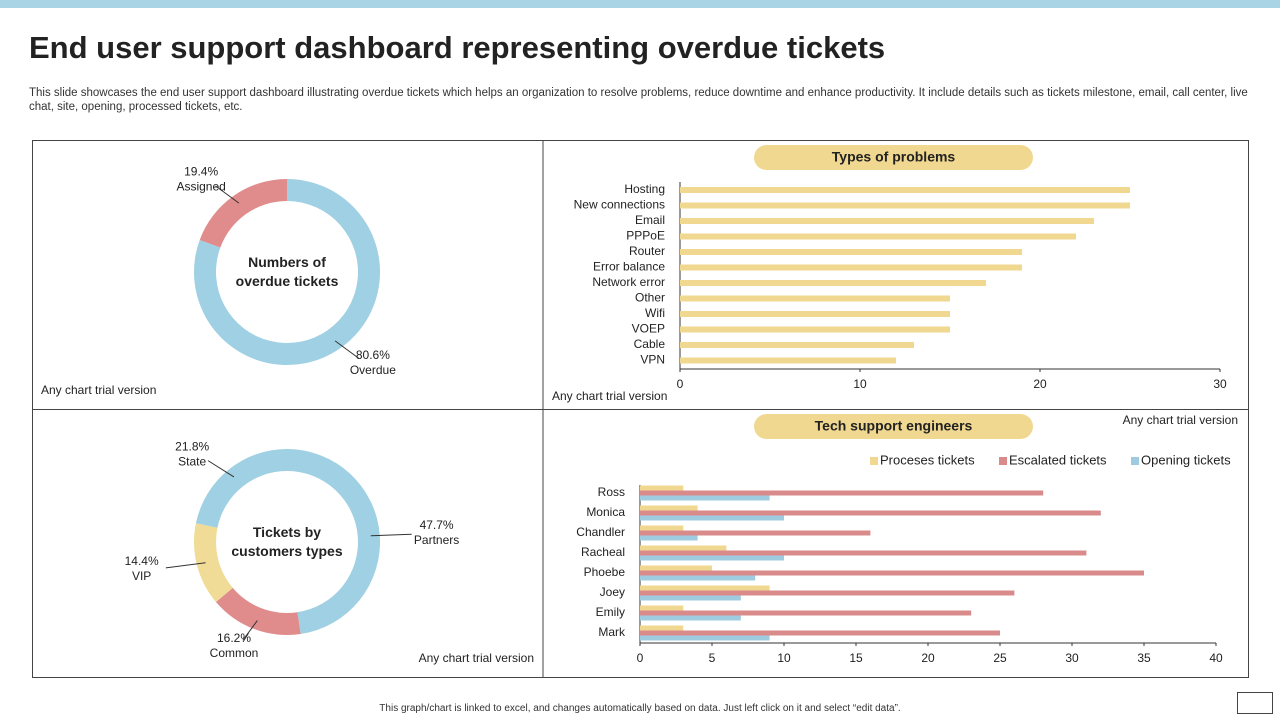 The width and height of the screenshot is (1280, 720). Describe the element at coordinates (142, 561) in the screenshot. I see `slice-value-label: 14.4%` at that location.